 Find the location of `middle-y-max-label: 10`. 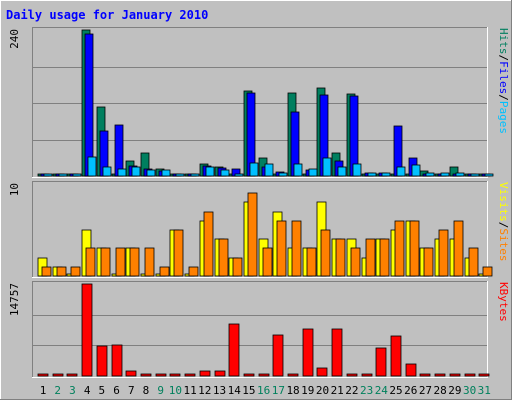

middle-y-max-label: 10 is located at coordinates (14, 189).